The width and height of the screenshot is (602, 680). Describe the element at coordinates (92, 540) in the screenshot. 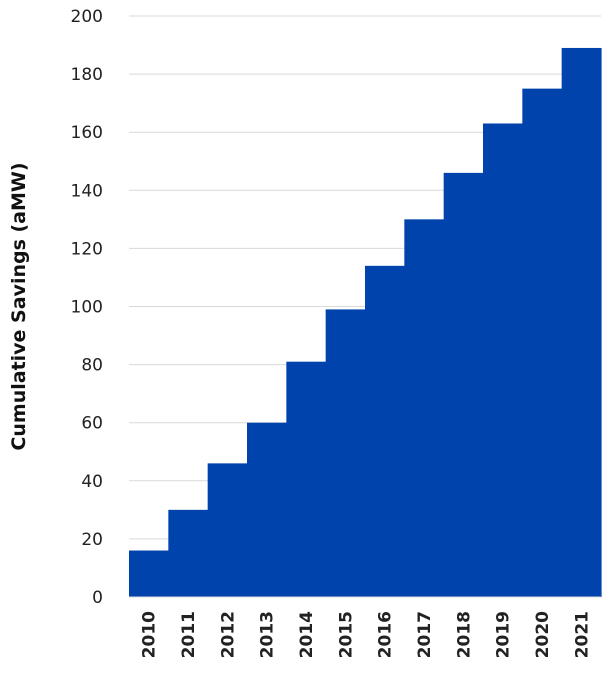

I see `y-tick-label-20: 20` at that location.